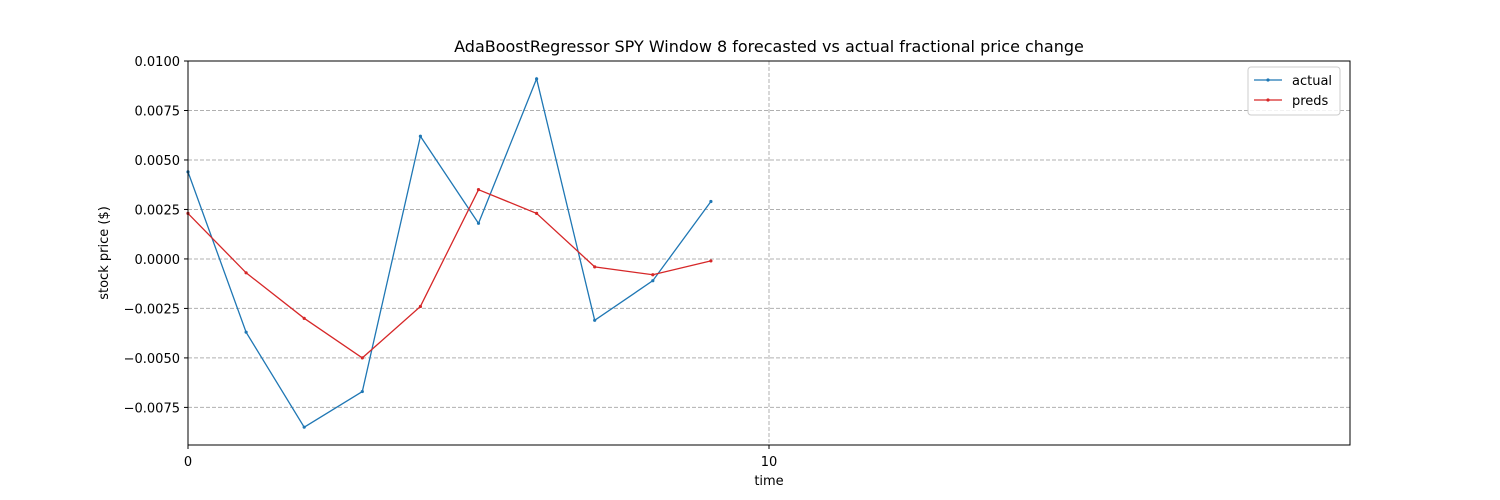 The height and width of the screenshot is (500, 1500). I want to click on legend-box, so click(1294, 91).